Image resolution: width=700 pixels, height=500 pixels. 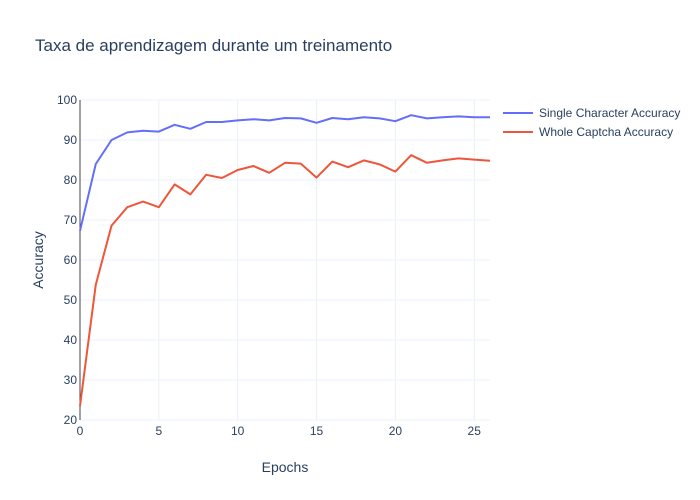 I want to click on x-axis-title: Epochs, so click(x=285, y=467).